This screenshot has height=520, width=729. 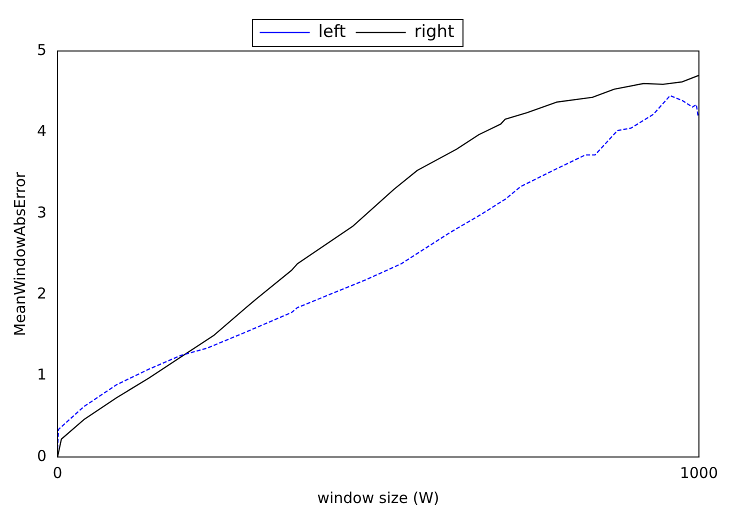 What do you see at coordinates (378, 497) in the screenshot?
I see `x-axis-title: window size (W)` at bounding box center [378, 497].